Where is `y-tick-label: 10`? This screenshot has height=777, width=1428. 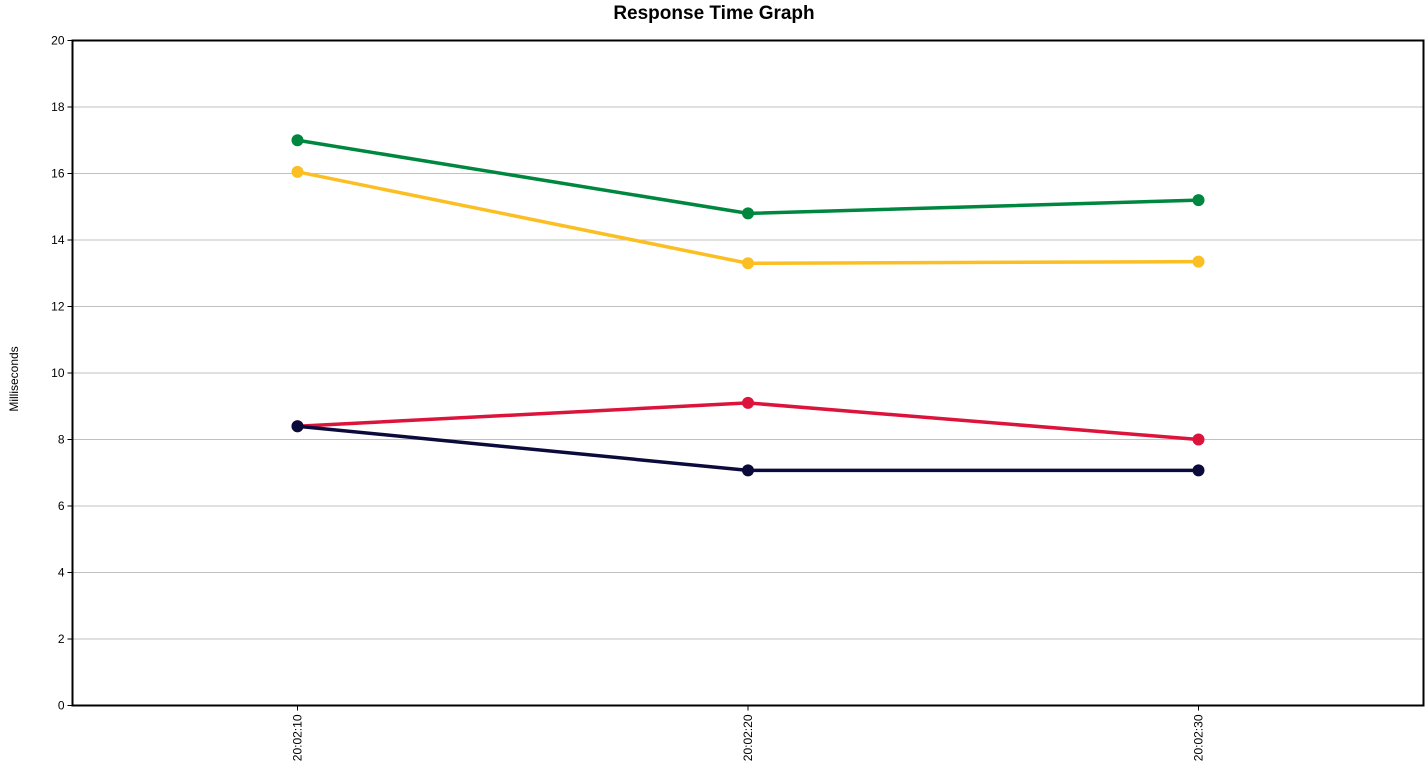 y-tick-label: 10 is located at coordinates (58, 373).